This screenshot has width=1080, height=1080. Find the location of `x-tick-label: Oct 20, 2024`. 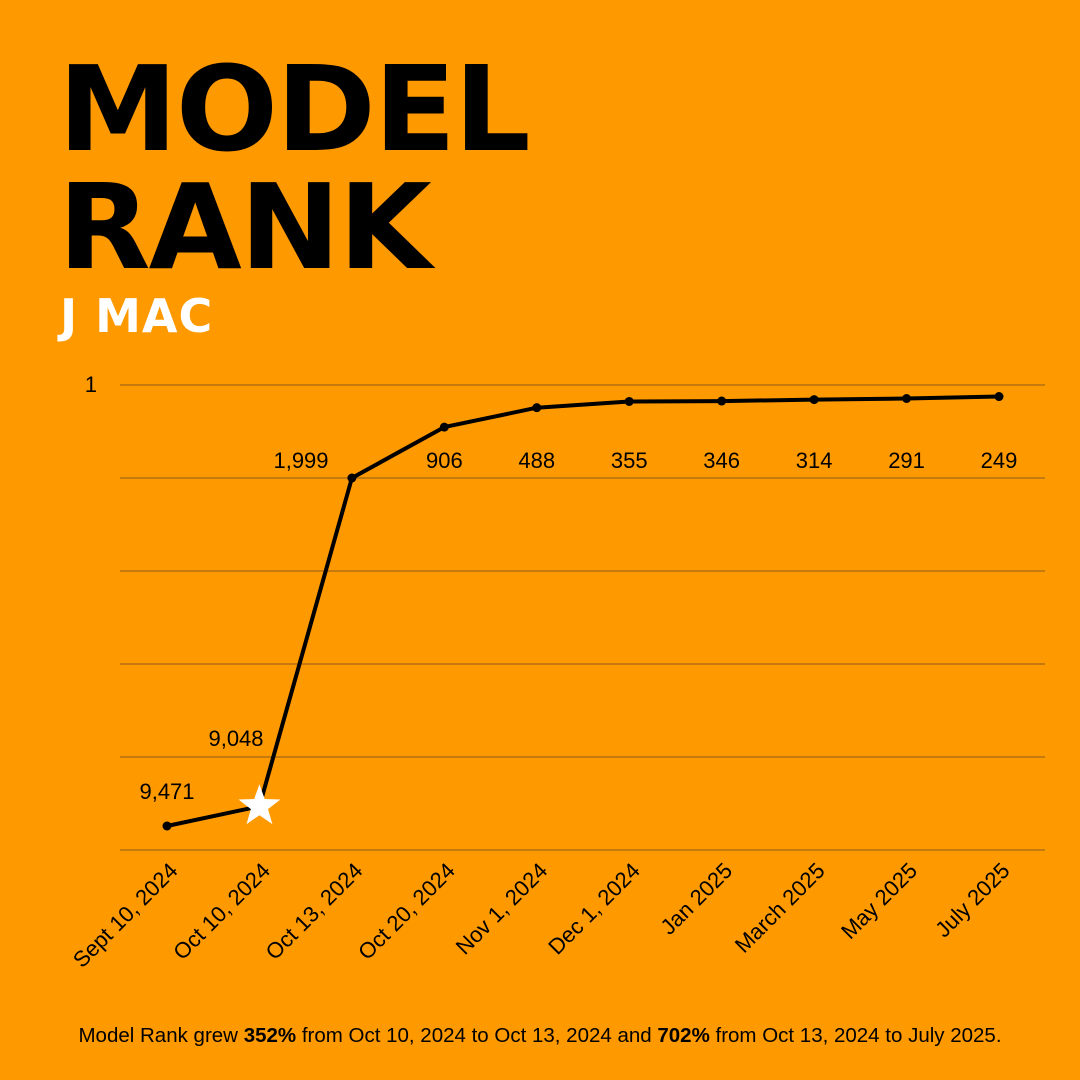

x-tick-label: Oct 20, 2024 is located at coordinates (406, 911).